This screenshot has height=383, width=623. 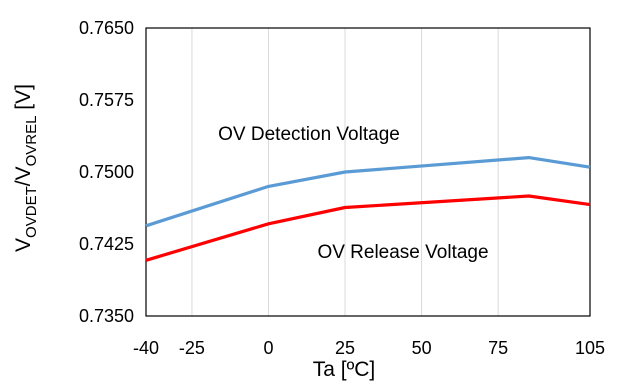 I want to click on x-tick-label-6: 105, so click(x=590, y=348).